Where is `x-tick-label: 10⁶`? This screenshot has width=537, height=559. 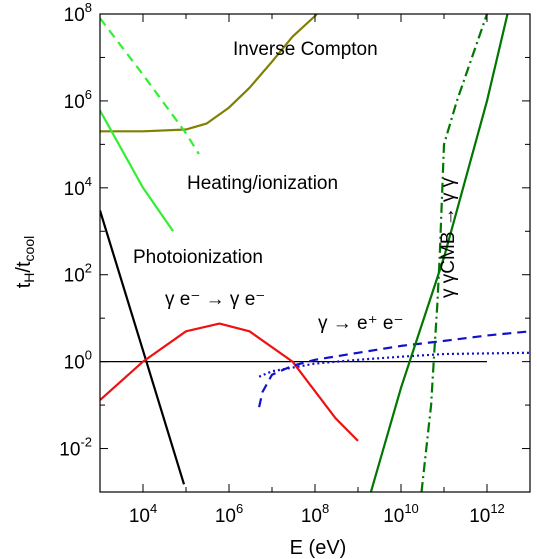 x-tick-label: 10⁶ is located at coordinates (229, 514).